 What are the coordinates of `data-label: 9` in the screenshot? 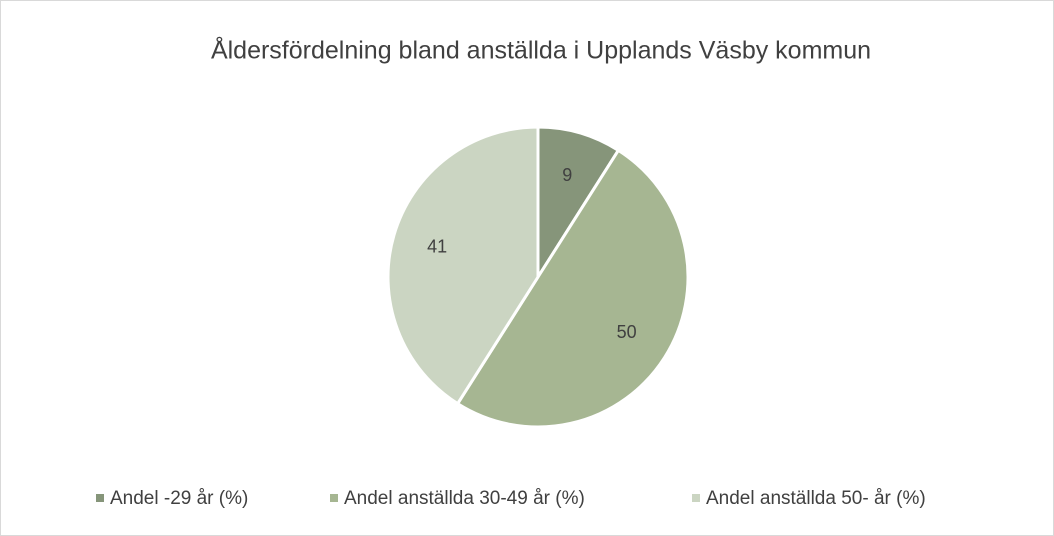 It's located at (567, 175).